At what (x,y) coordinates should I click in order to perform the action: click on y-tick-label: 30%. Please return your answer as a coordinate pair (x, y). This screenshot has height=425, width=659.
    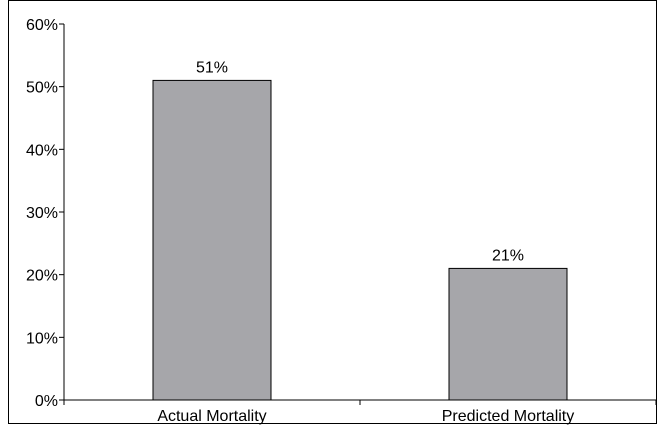
    Looking at the image, I should click on (42, 213).